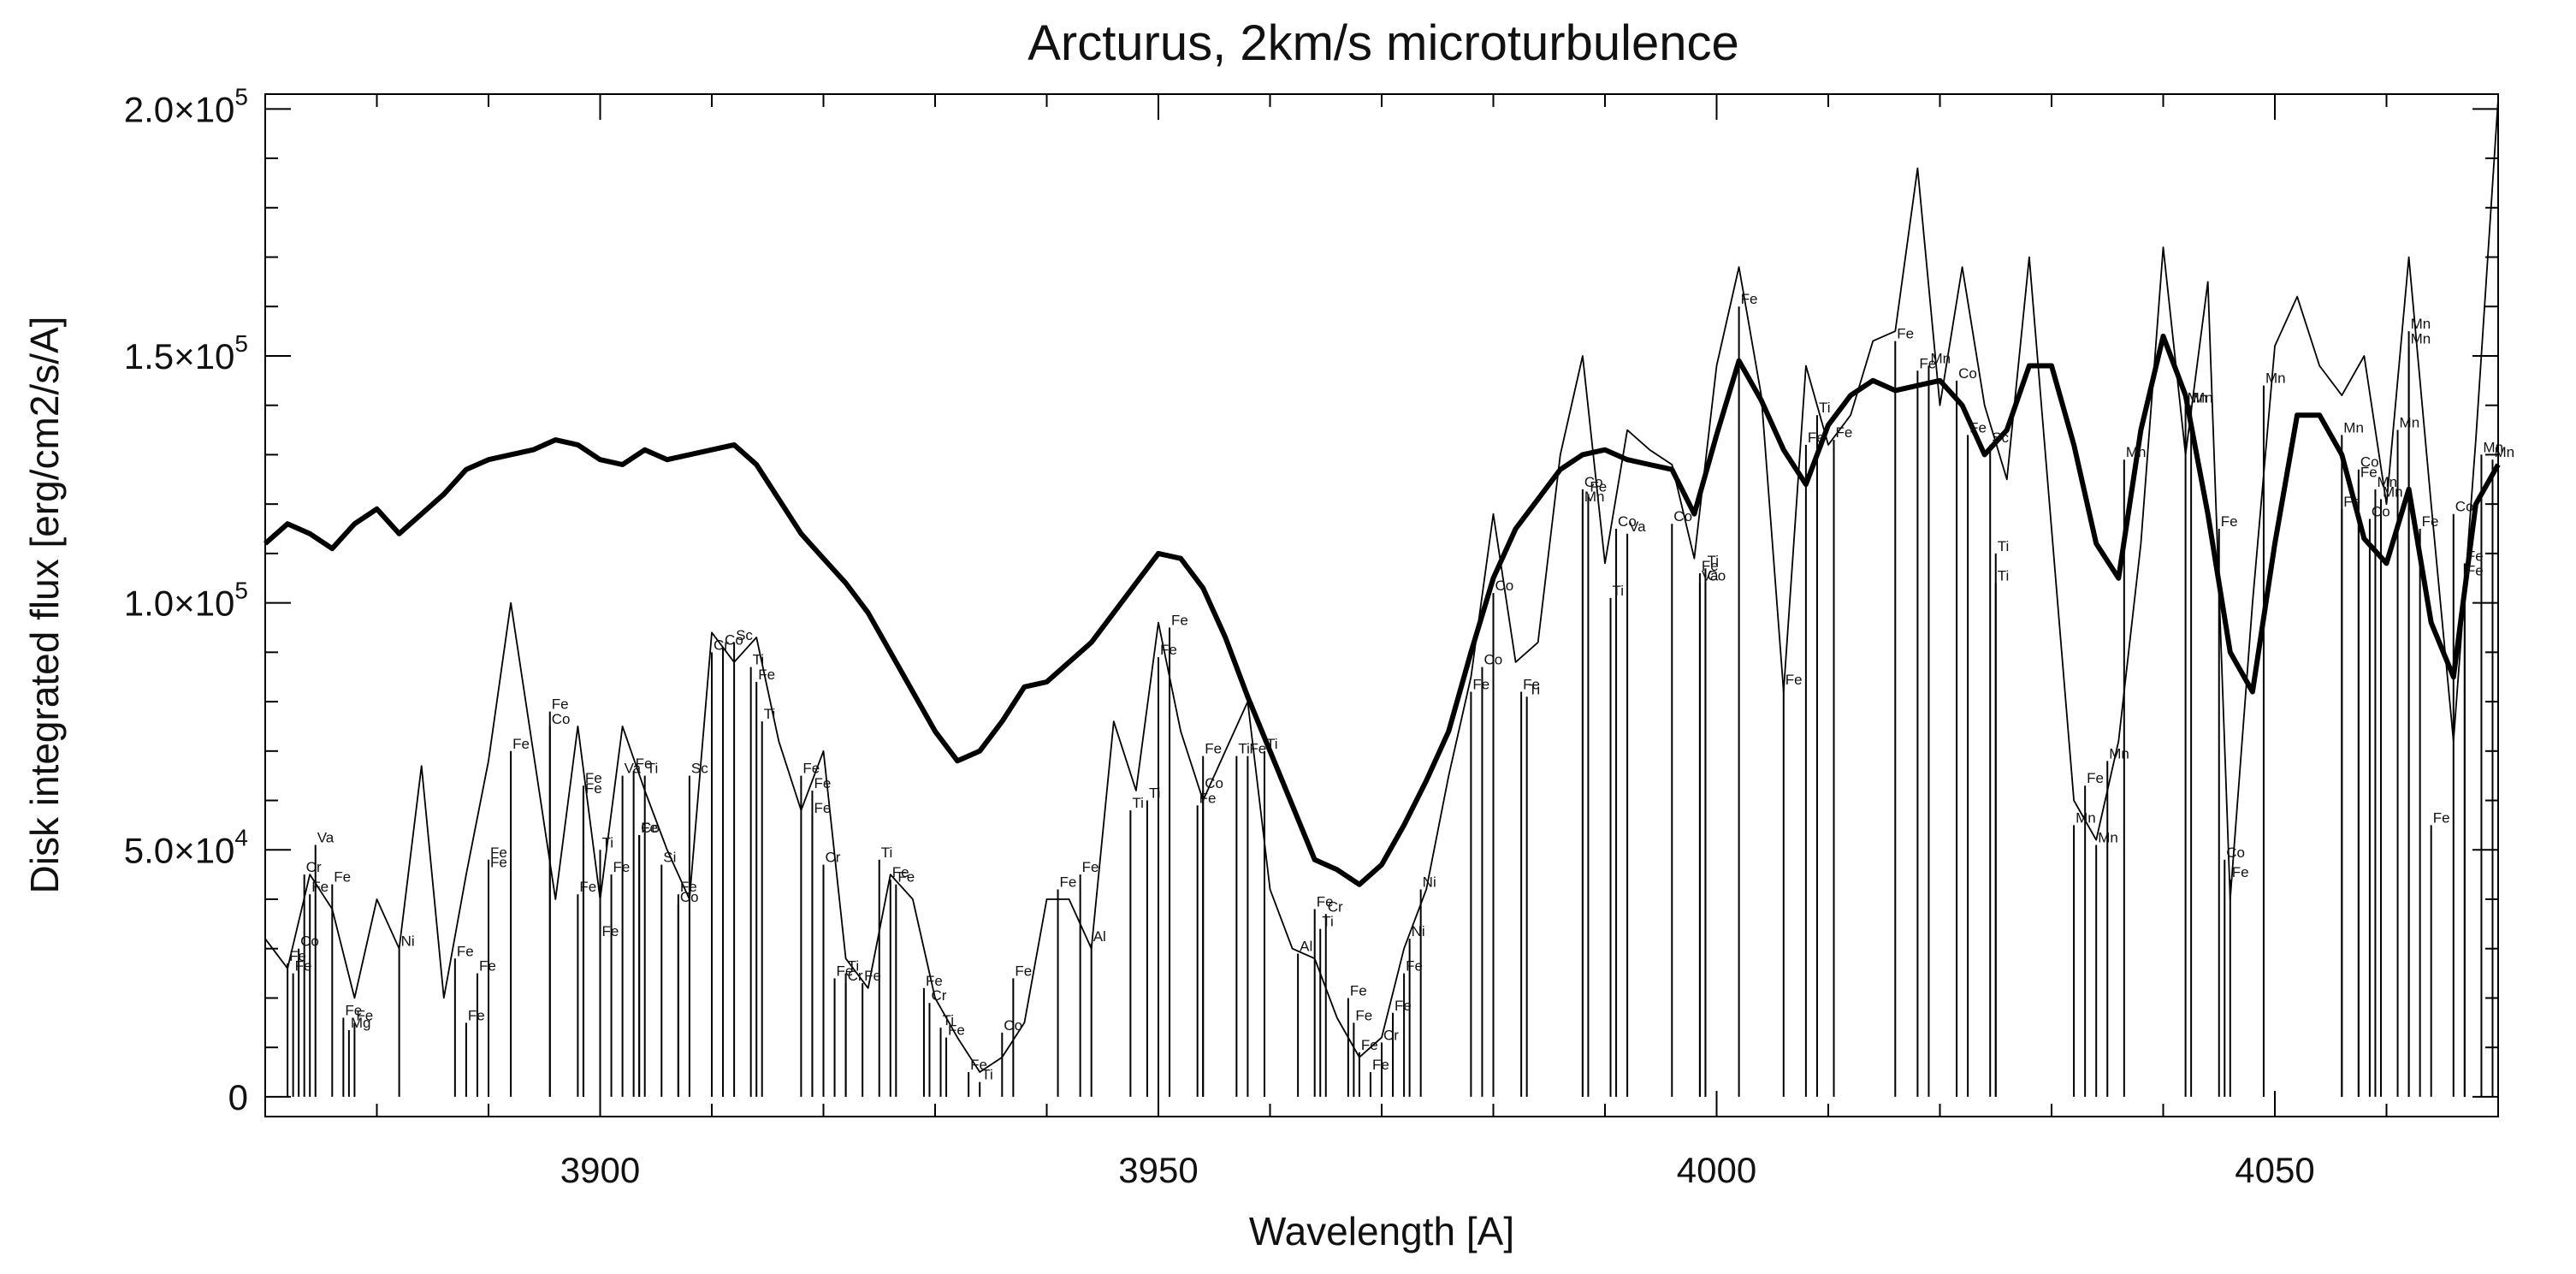  Describe the element at coordinates (699, 769) in the screenshot. I see `element-label: Sc` at that location.